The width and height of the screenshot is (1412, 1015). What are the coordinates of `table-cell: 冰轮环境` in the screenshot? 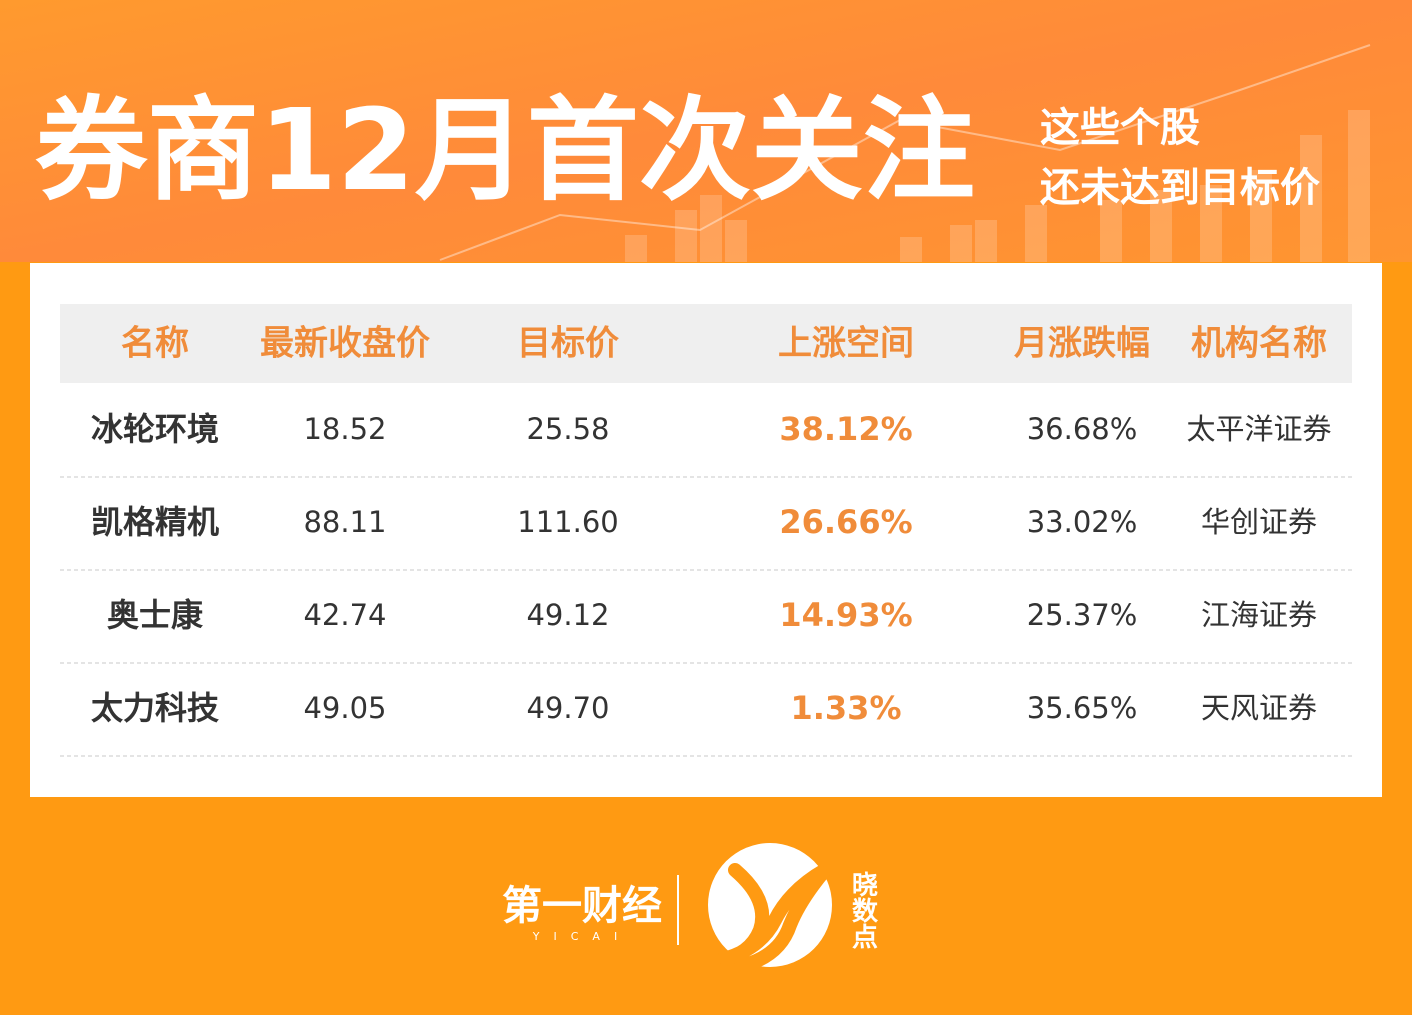 It's located at (155, 429).